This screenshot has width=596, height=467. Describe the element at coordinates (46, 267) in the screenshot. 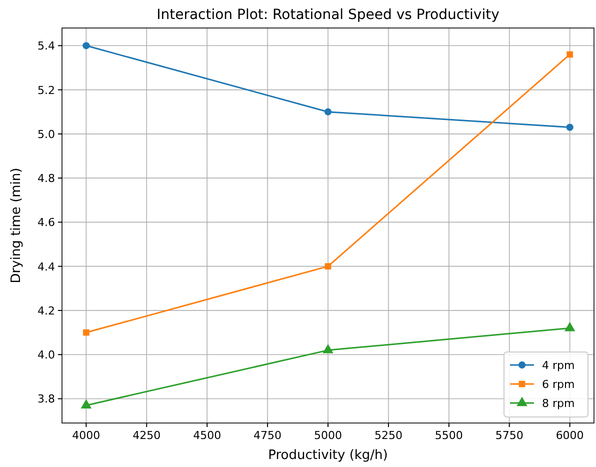

I see `y-tick-label: 4.4` at that location.